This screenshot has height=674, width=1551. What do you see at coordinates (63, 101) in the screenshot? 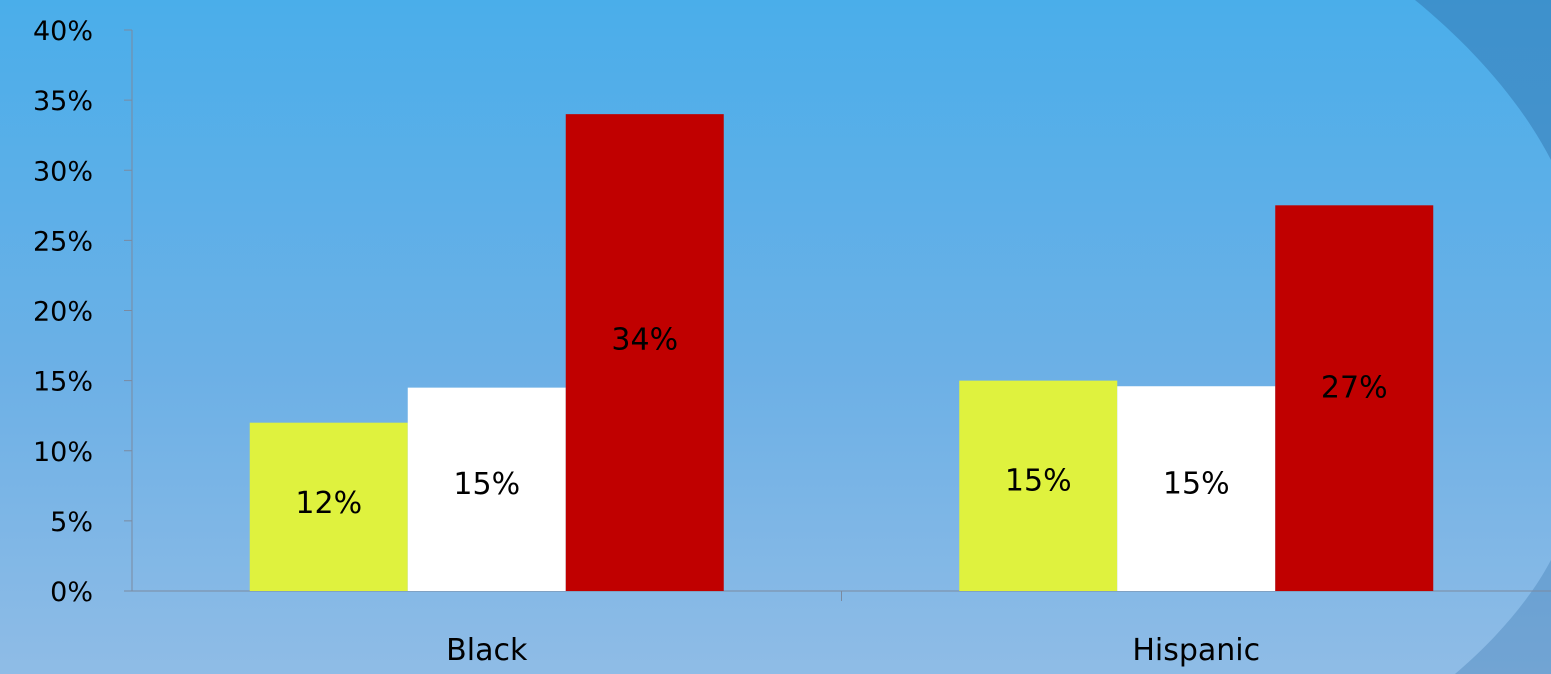
I see `y-tick-label: 35%` at bounding box center [63, 101].